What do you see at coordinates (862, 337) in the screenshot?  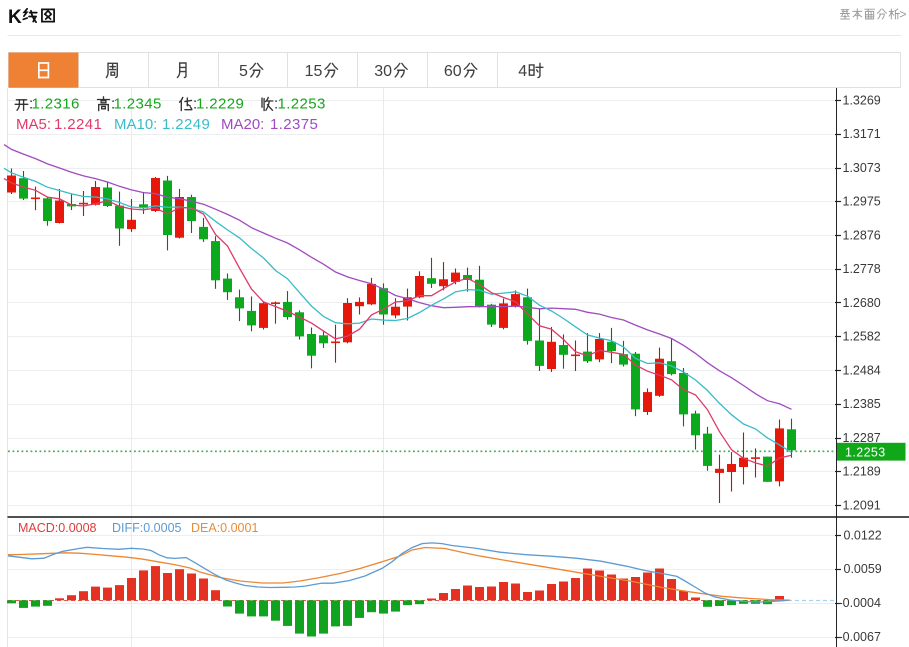 I see `svg-text: 1.2582` at bounding box center [862, 337].